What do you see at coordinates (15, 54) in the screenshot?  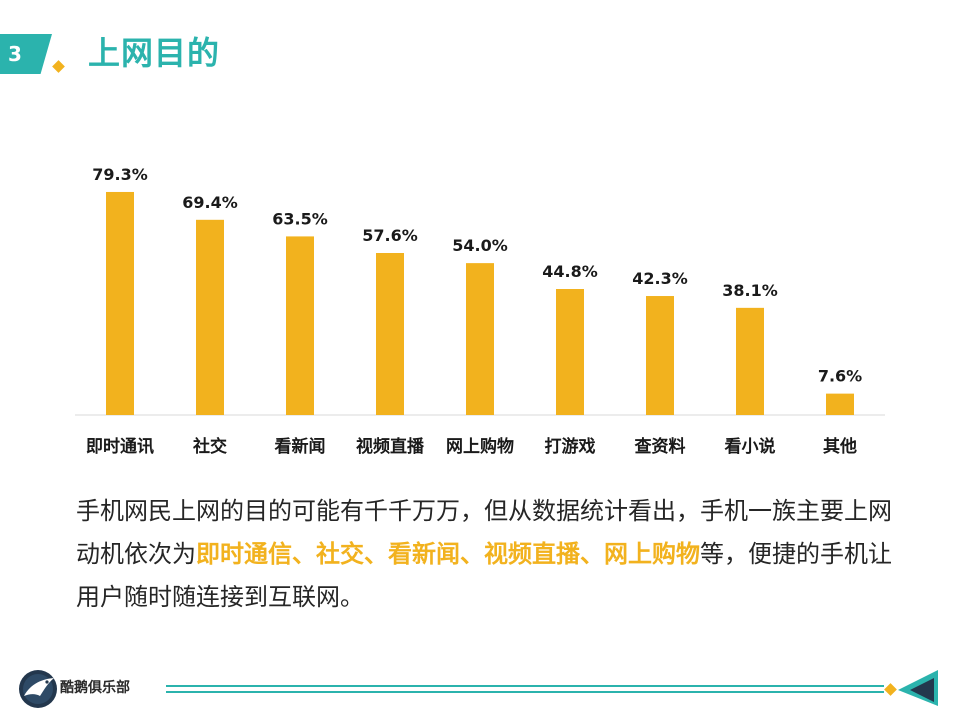 I see `slide-number: 3` at bounding box center [15, 54].